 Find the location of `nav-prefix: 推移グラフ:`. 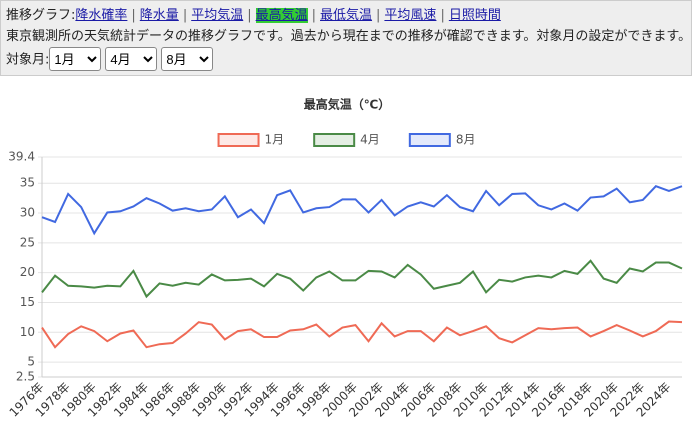

nav-prefix: 推移グラフ: is located at coordinates (41, 15).